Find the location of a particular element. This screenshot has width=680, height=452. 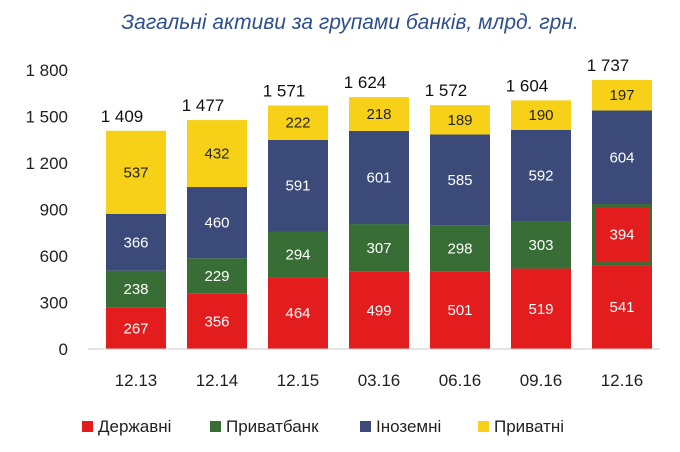

data-label: 591 is located at coordinates (297, 186).